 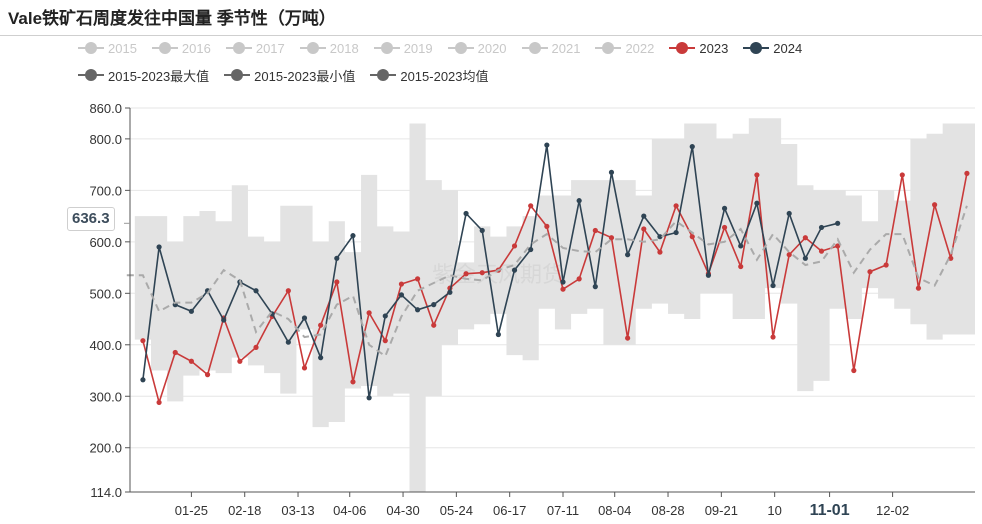 I want to click on legend-item-2015-0: 2015, so click(x=107, y=48).